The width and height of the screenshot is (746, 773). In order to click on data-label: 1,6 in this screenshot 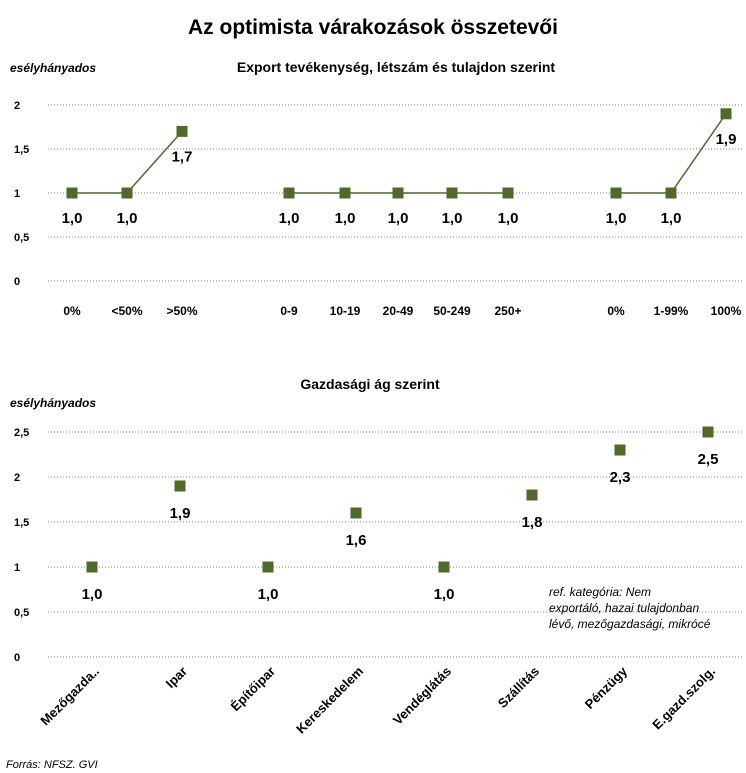, I will do `click(356, 540)`.